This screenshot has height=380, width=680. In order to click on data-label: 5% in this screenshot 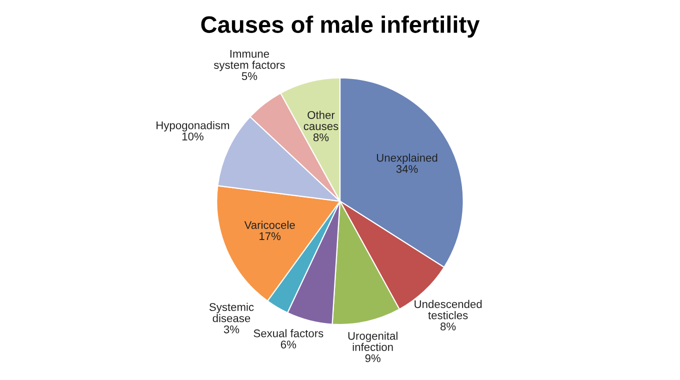, I will do `click(250, 76)`.